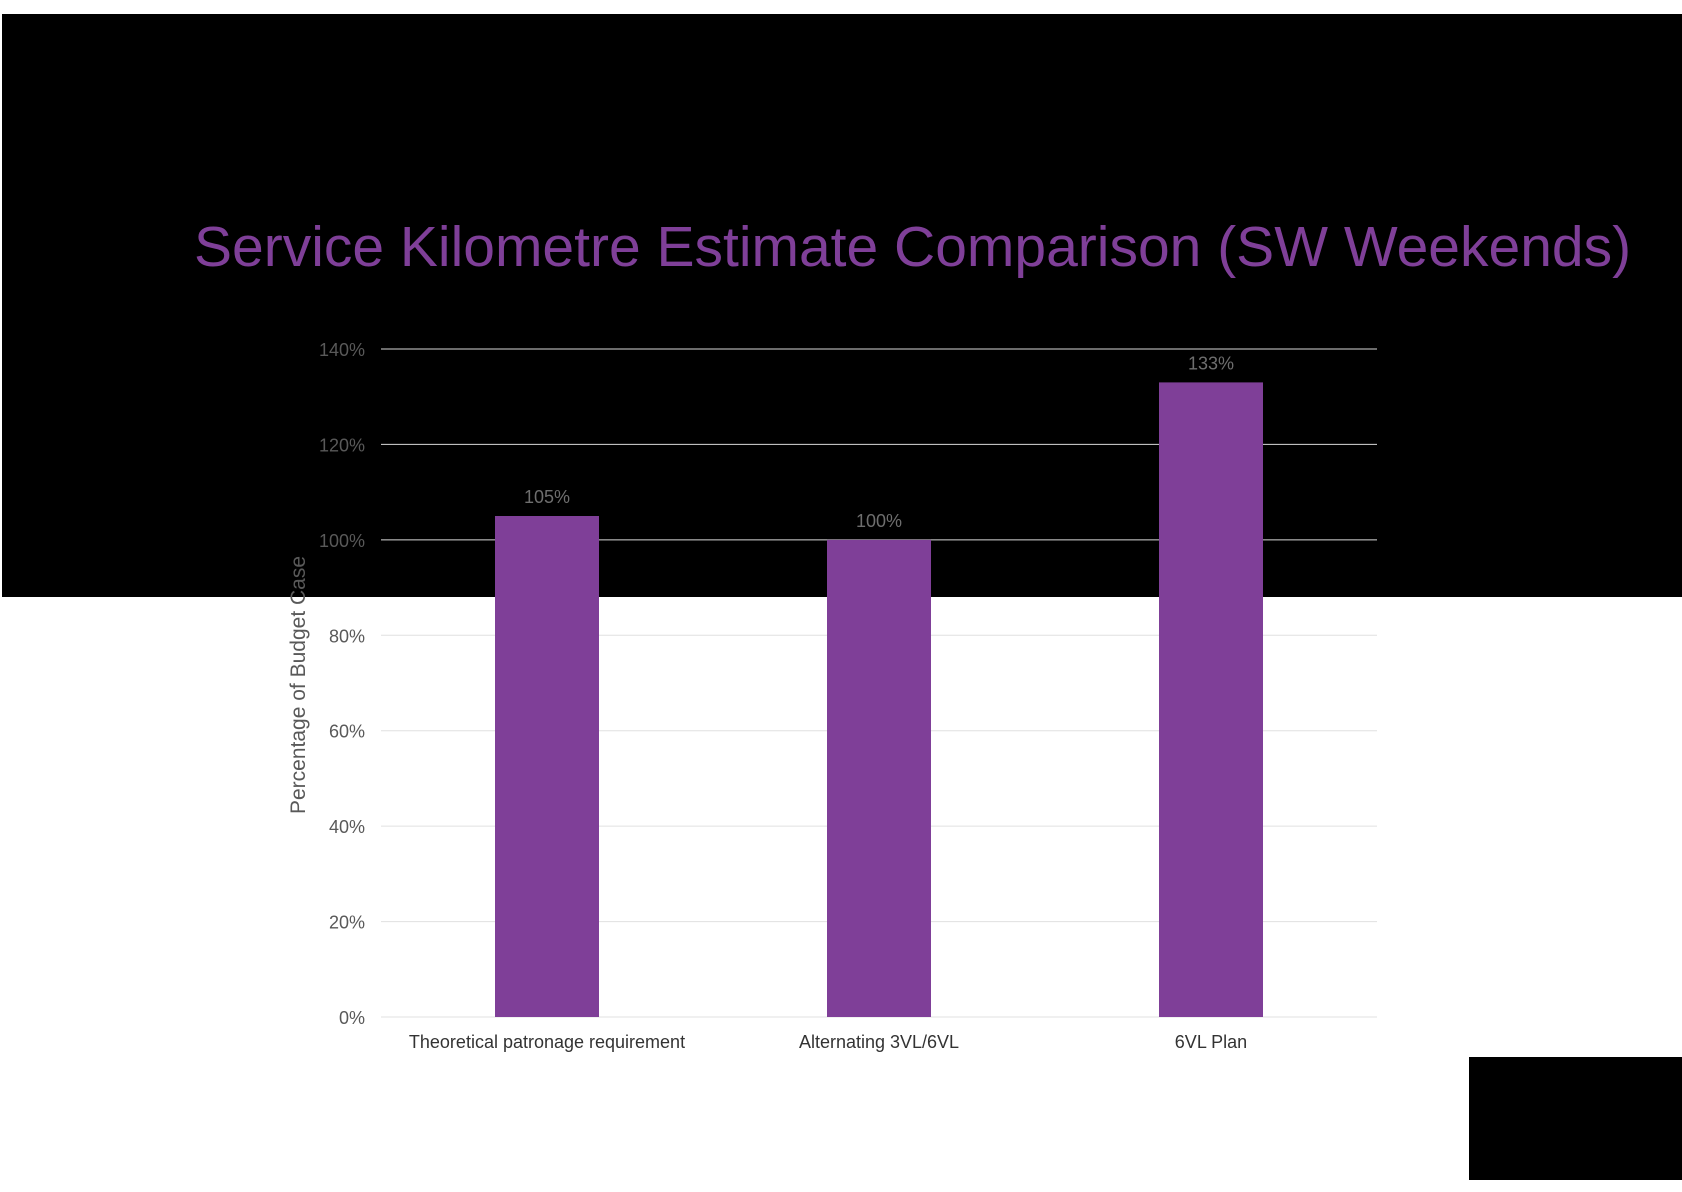  What do you see at coordinates (1211, 363) in the screenshot?
I see `data-label: 133%` at bounding box center [1211, 363].